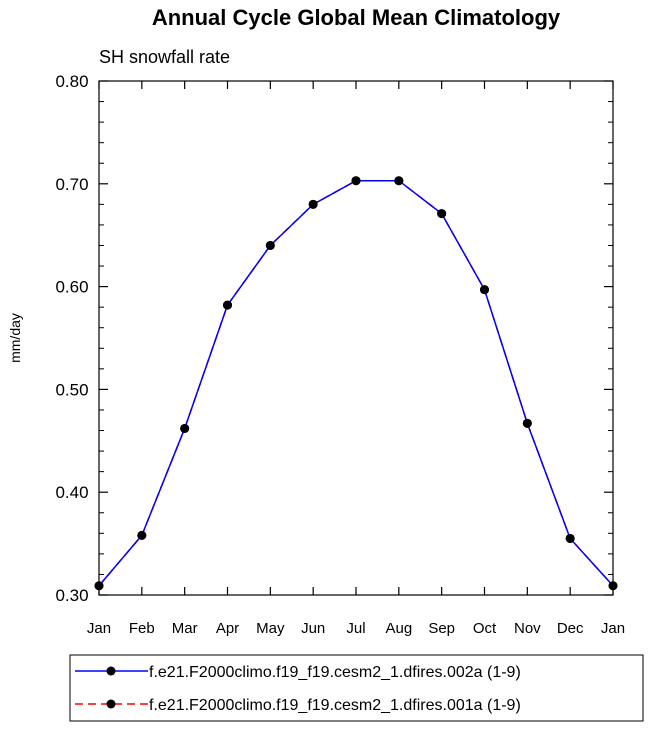 Image resolution: width=648 pixels, height=729 pixels. I want to click on x-tick-label: Mar, so click(185, 628).